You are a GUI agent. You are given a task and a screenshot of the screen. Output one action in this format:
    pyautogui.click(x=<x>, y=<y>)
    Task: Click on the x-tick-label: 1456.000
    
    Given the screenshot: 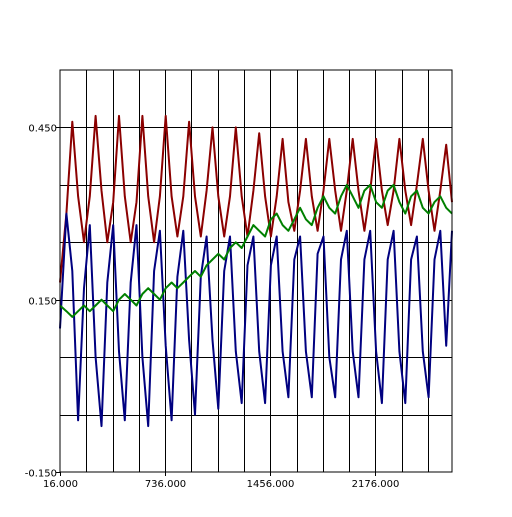 What is the action you would take?
    pyautogui.click(x=271, y=484)
    